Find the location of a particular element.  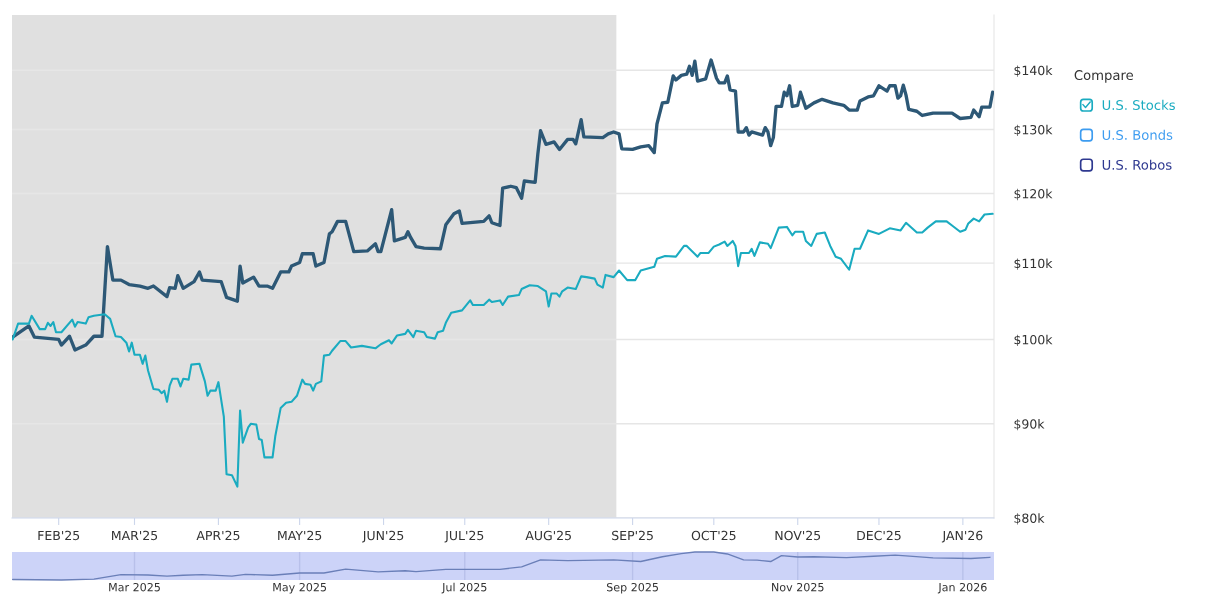

x-tick-label: May 2025 is located at coordinates (300, 588).